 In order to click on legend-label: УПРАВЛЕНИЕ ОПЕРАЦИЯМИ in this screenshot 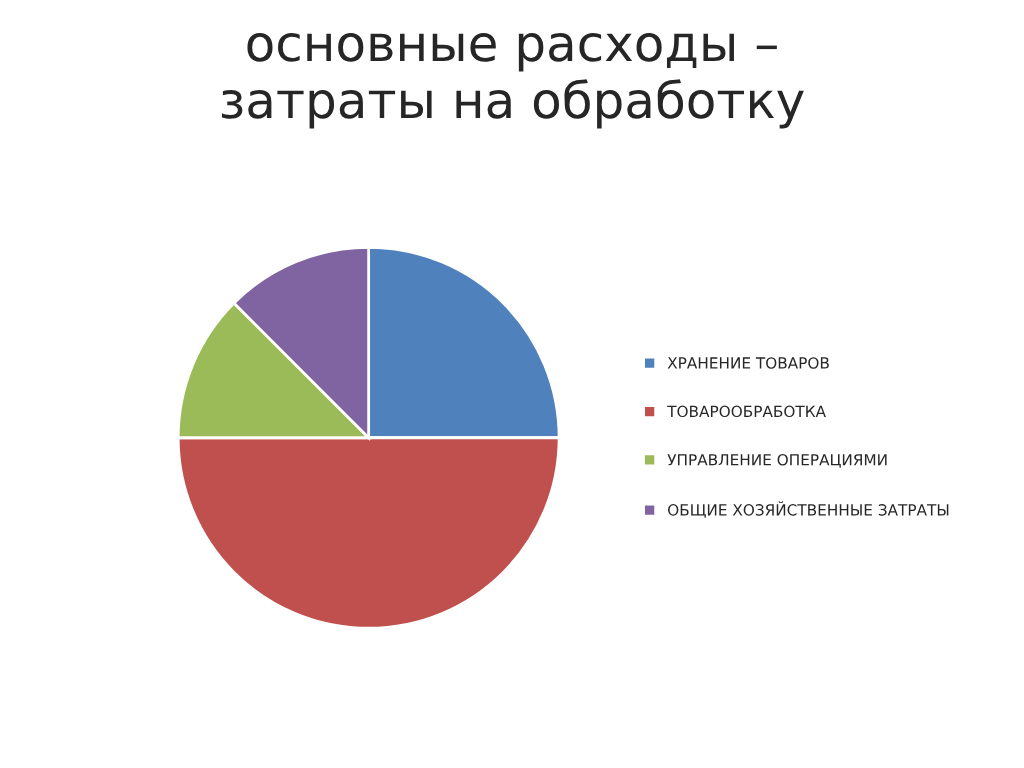, I will do `click(777, 460)`.